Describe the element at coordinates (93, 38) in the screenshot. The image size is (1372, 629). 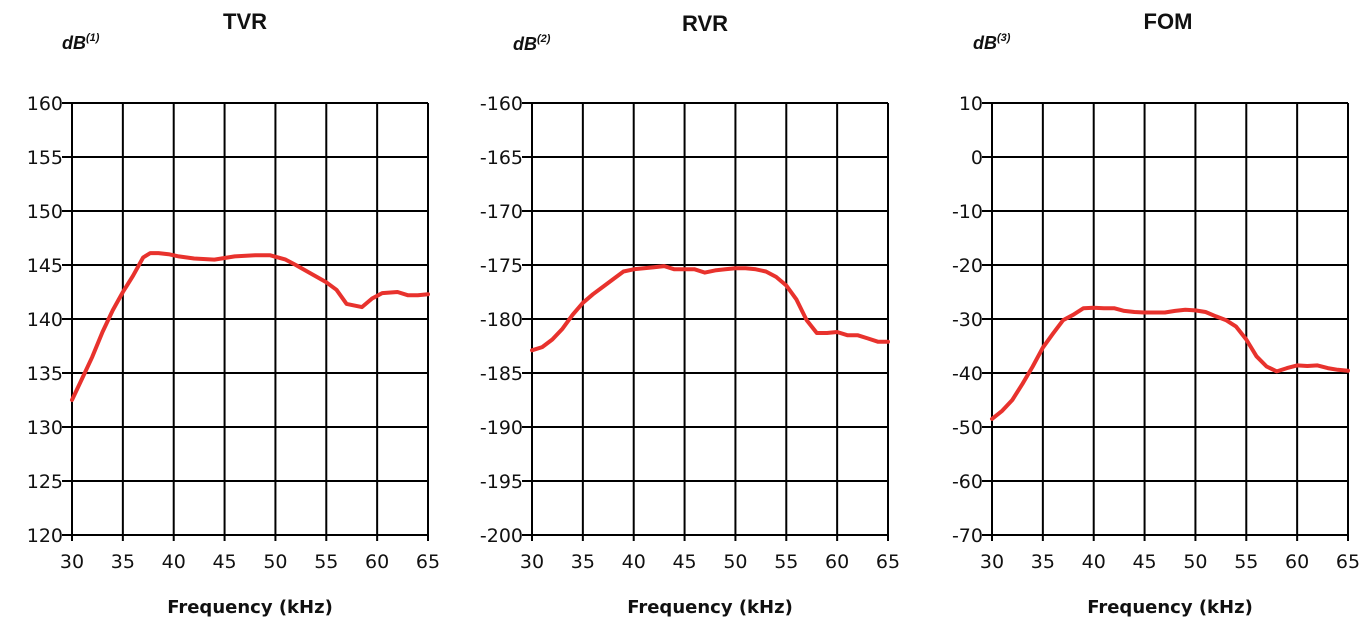
I see `y-axis-unit-footnote: (1)` at that location.